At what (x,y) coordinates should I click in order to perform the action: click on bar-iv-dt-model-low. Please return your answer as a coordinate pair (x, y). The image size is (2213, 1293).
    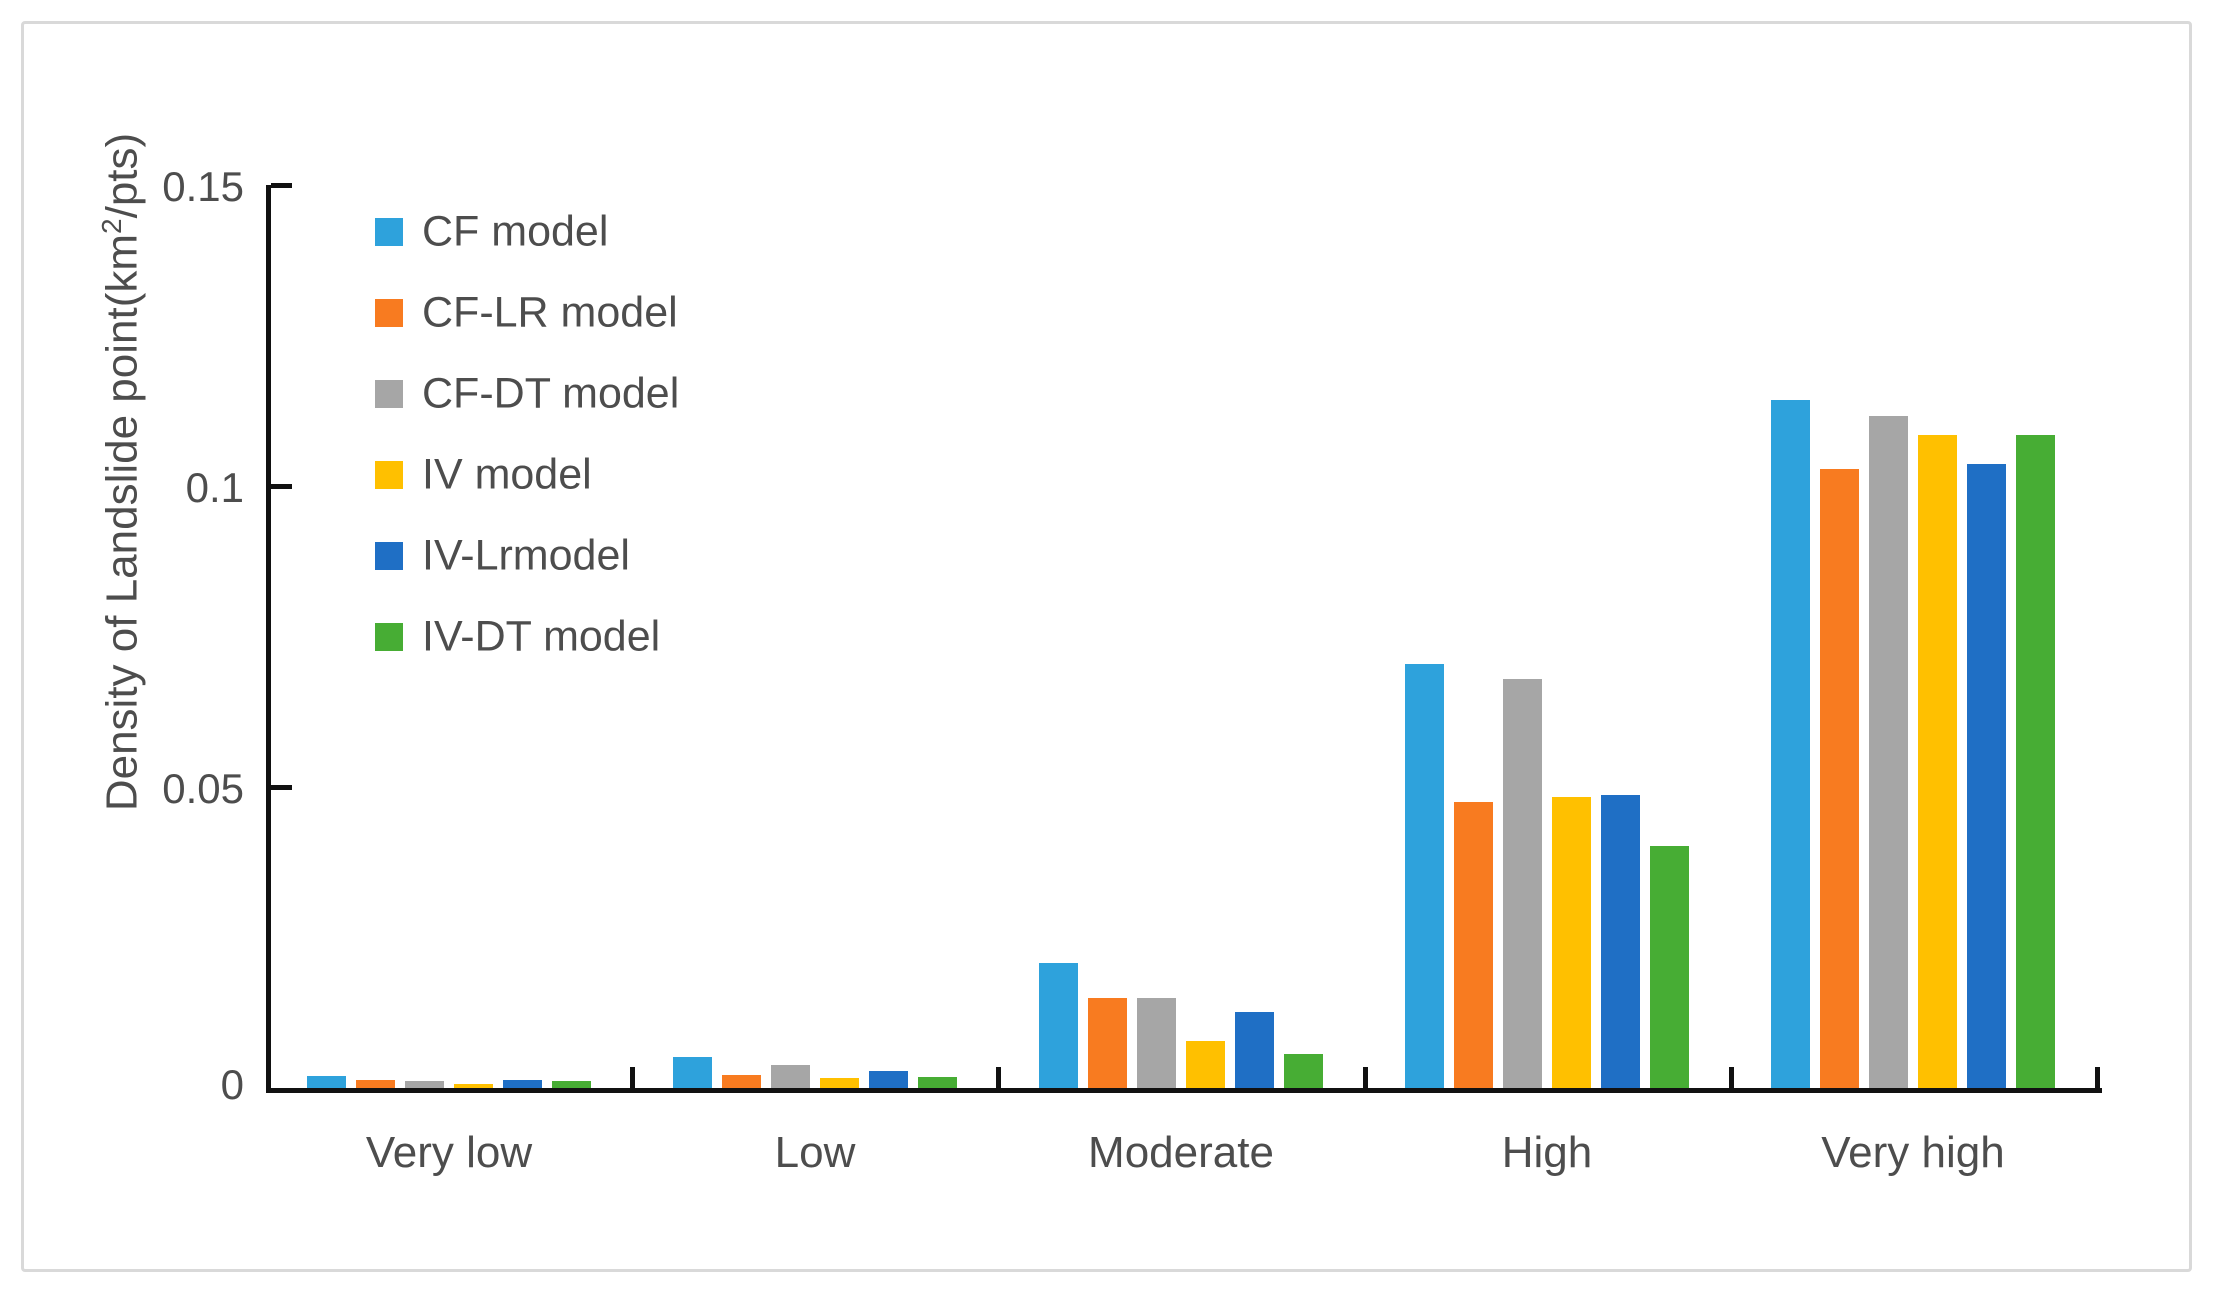
    Looking at the image, I should click on (937, 1082).